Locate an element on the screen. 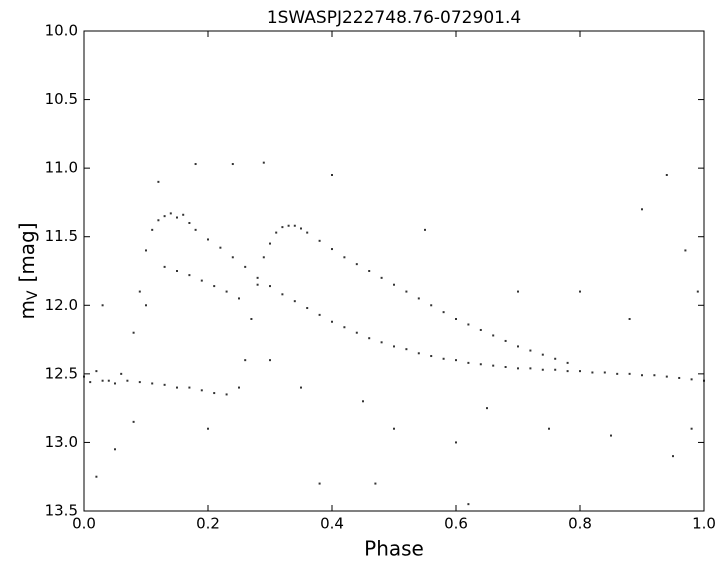 The width and height of the screenshot is (725, 576). x-axis-label: Phase is located at coordinates (394, 549).